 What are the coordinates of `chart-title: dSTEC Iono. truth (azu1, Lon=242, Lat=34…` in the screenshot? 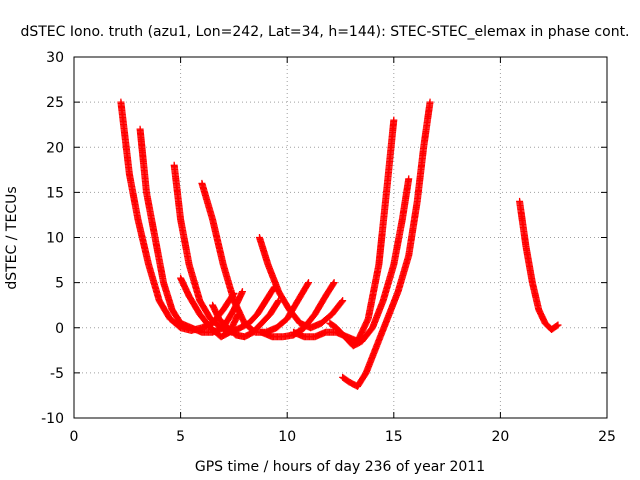 It's located at (324, 32).